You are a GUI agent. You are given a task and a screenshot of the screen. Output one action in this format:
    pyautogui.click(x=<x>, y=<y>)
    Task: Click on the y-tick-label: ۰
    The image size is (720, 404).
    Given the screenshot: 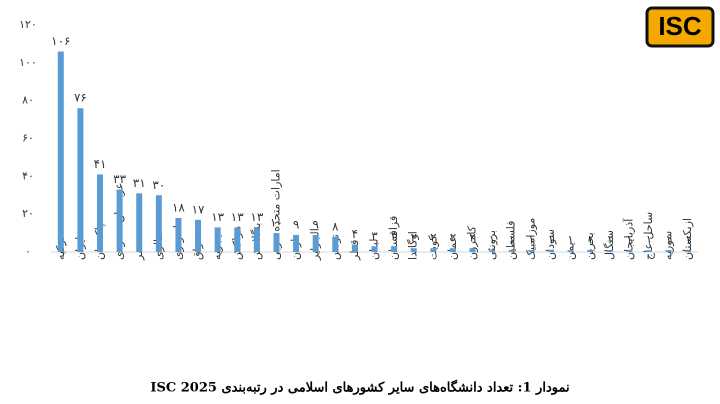 What is the action you would take?
    pyautogui.click(x=28, y=251)
    